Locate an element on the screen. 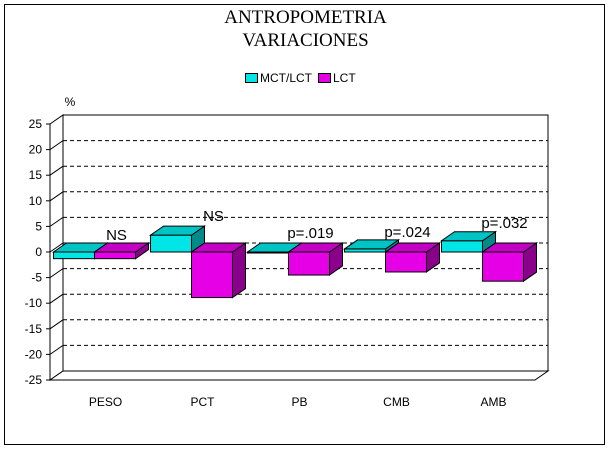  chart-title: ANTROPOMETRIA is located at coordinates (305, 17).